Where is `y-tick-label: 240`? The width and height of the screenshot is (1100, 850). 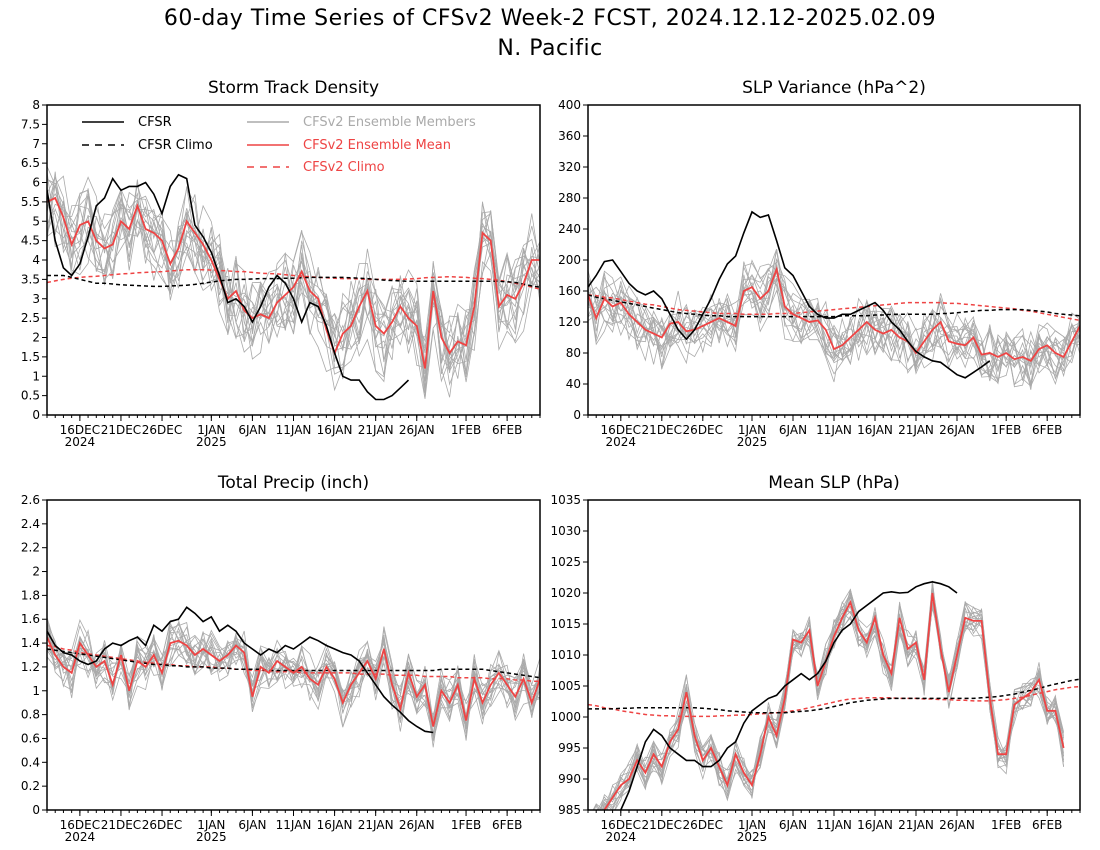 y-tick-label: 240 is located at coordinates (569, 229).